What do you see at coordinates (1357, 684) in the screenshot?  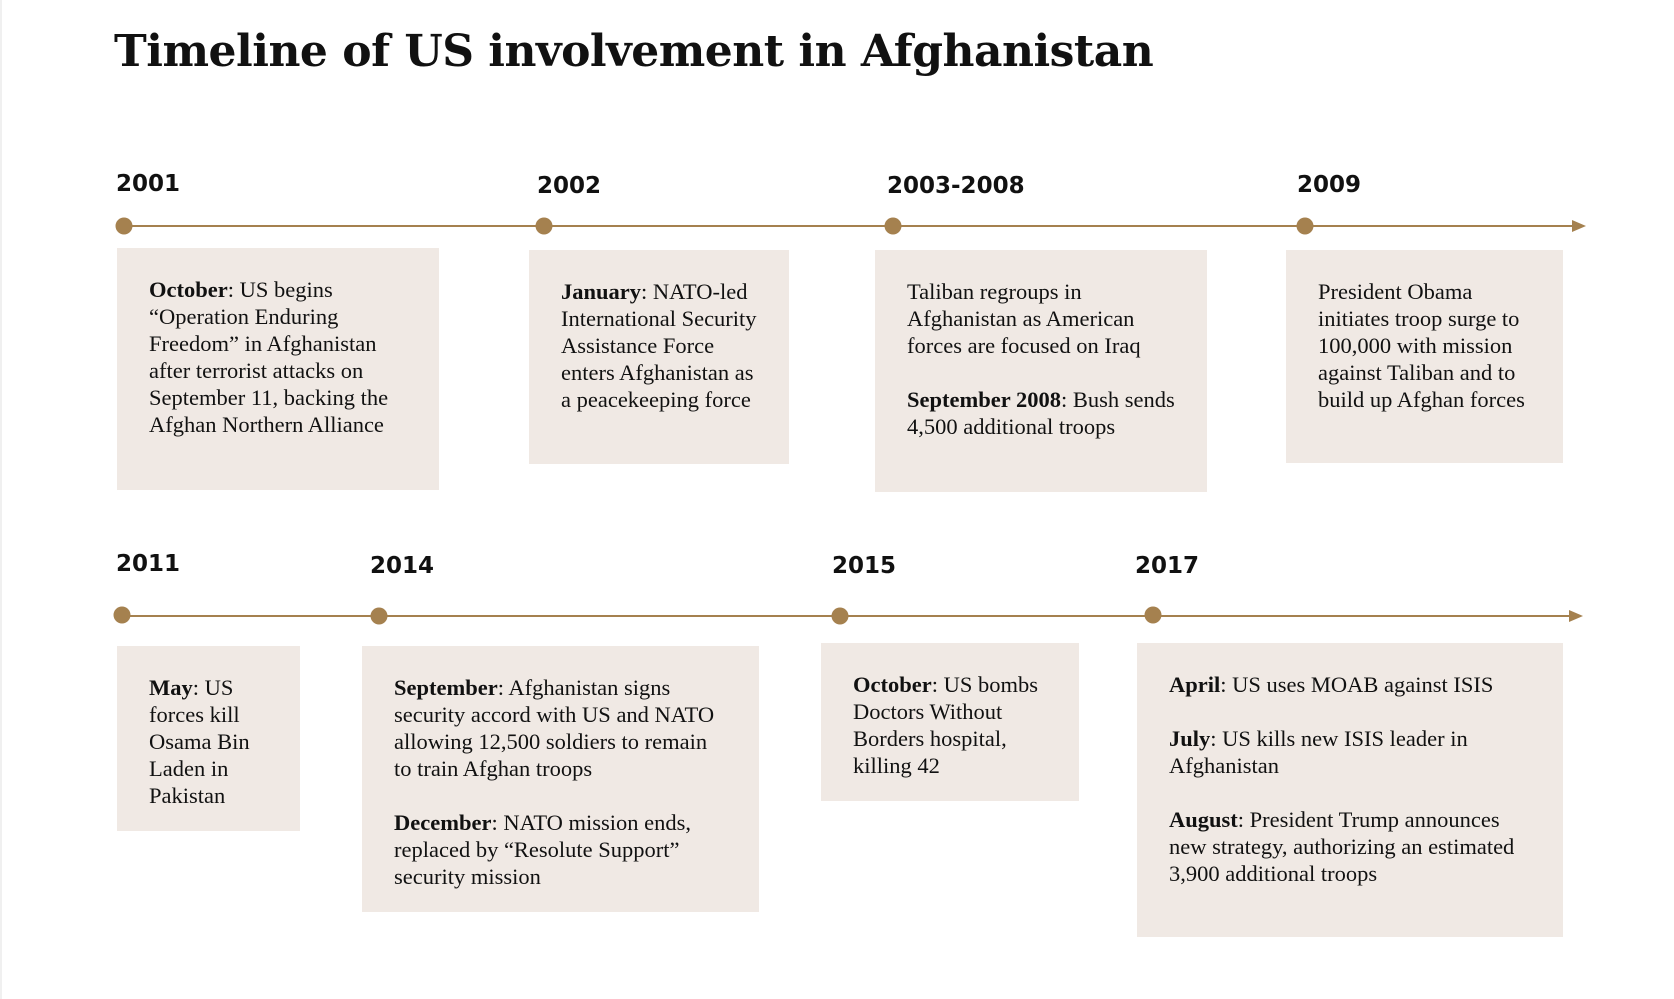 I see `event-text: : US uses MOAB against ISIS` at bounding box center [1357, 684].